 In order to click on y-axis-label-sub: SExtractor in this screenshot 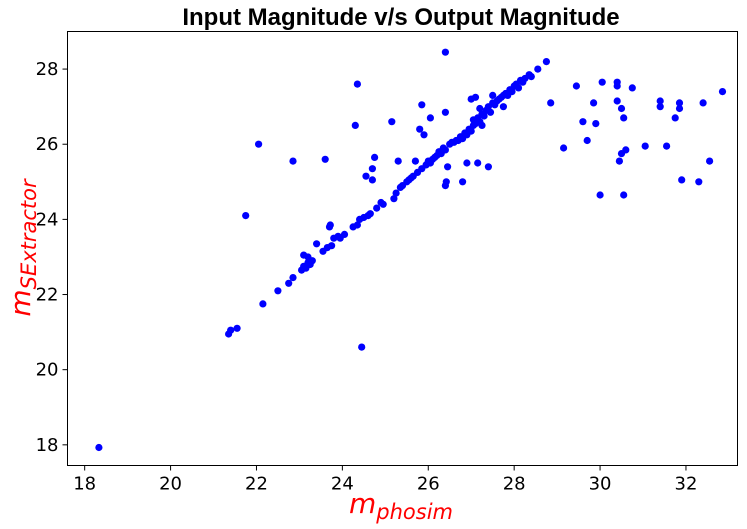, I will do `click(29, 233)`.